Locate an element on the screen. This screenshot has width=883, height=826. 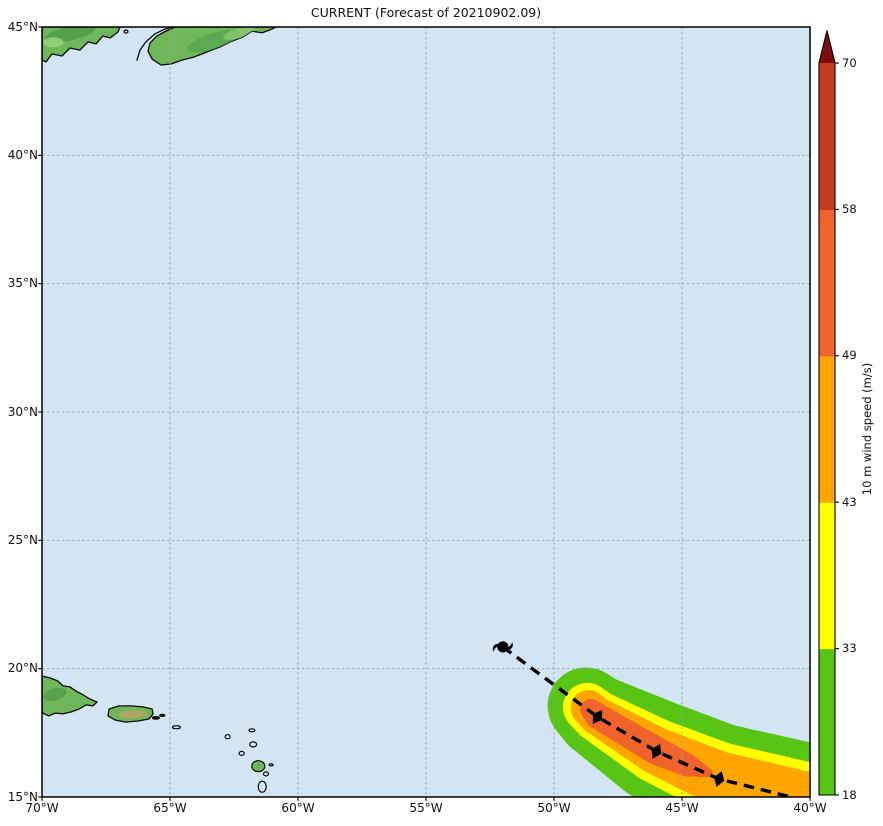
island-culebra is located at coordinates (162, 715).